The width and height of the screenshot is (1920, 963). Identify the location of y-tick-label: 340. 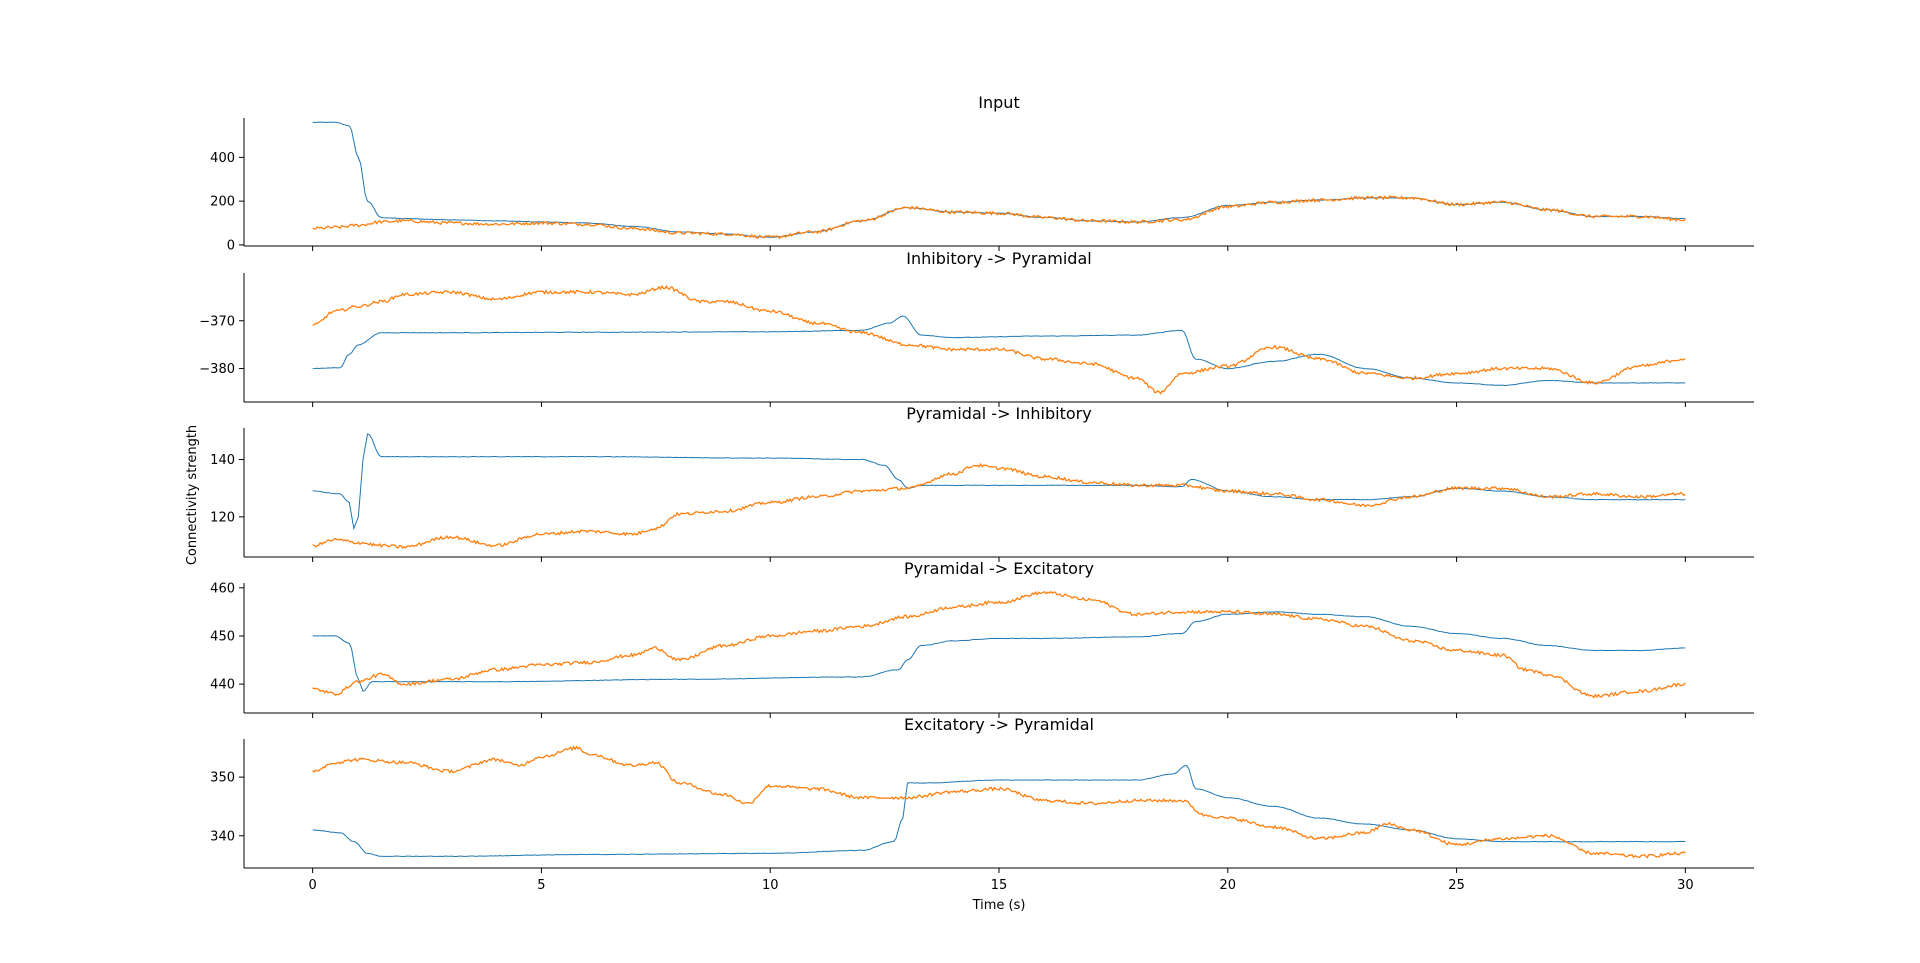
(222, 836).